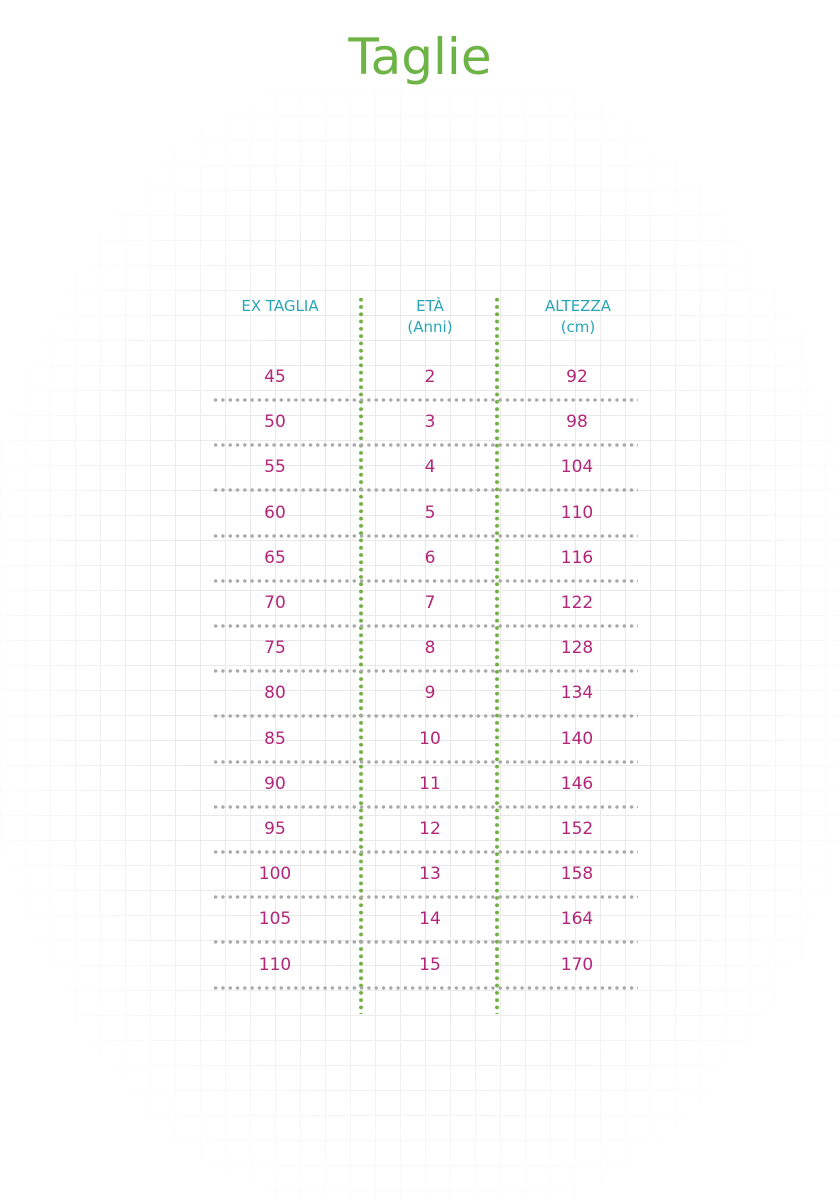  What do you see at coordinates (430, 377) in the screenshot?
I see `eta-cell: 2` at bounding box center [430, 377].